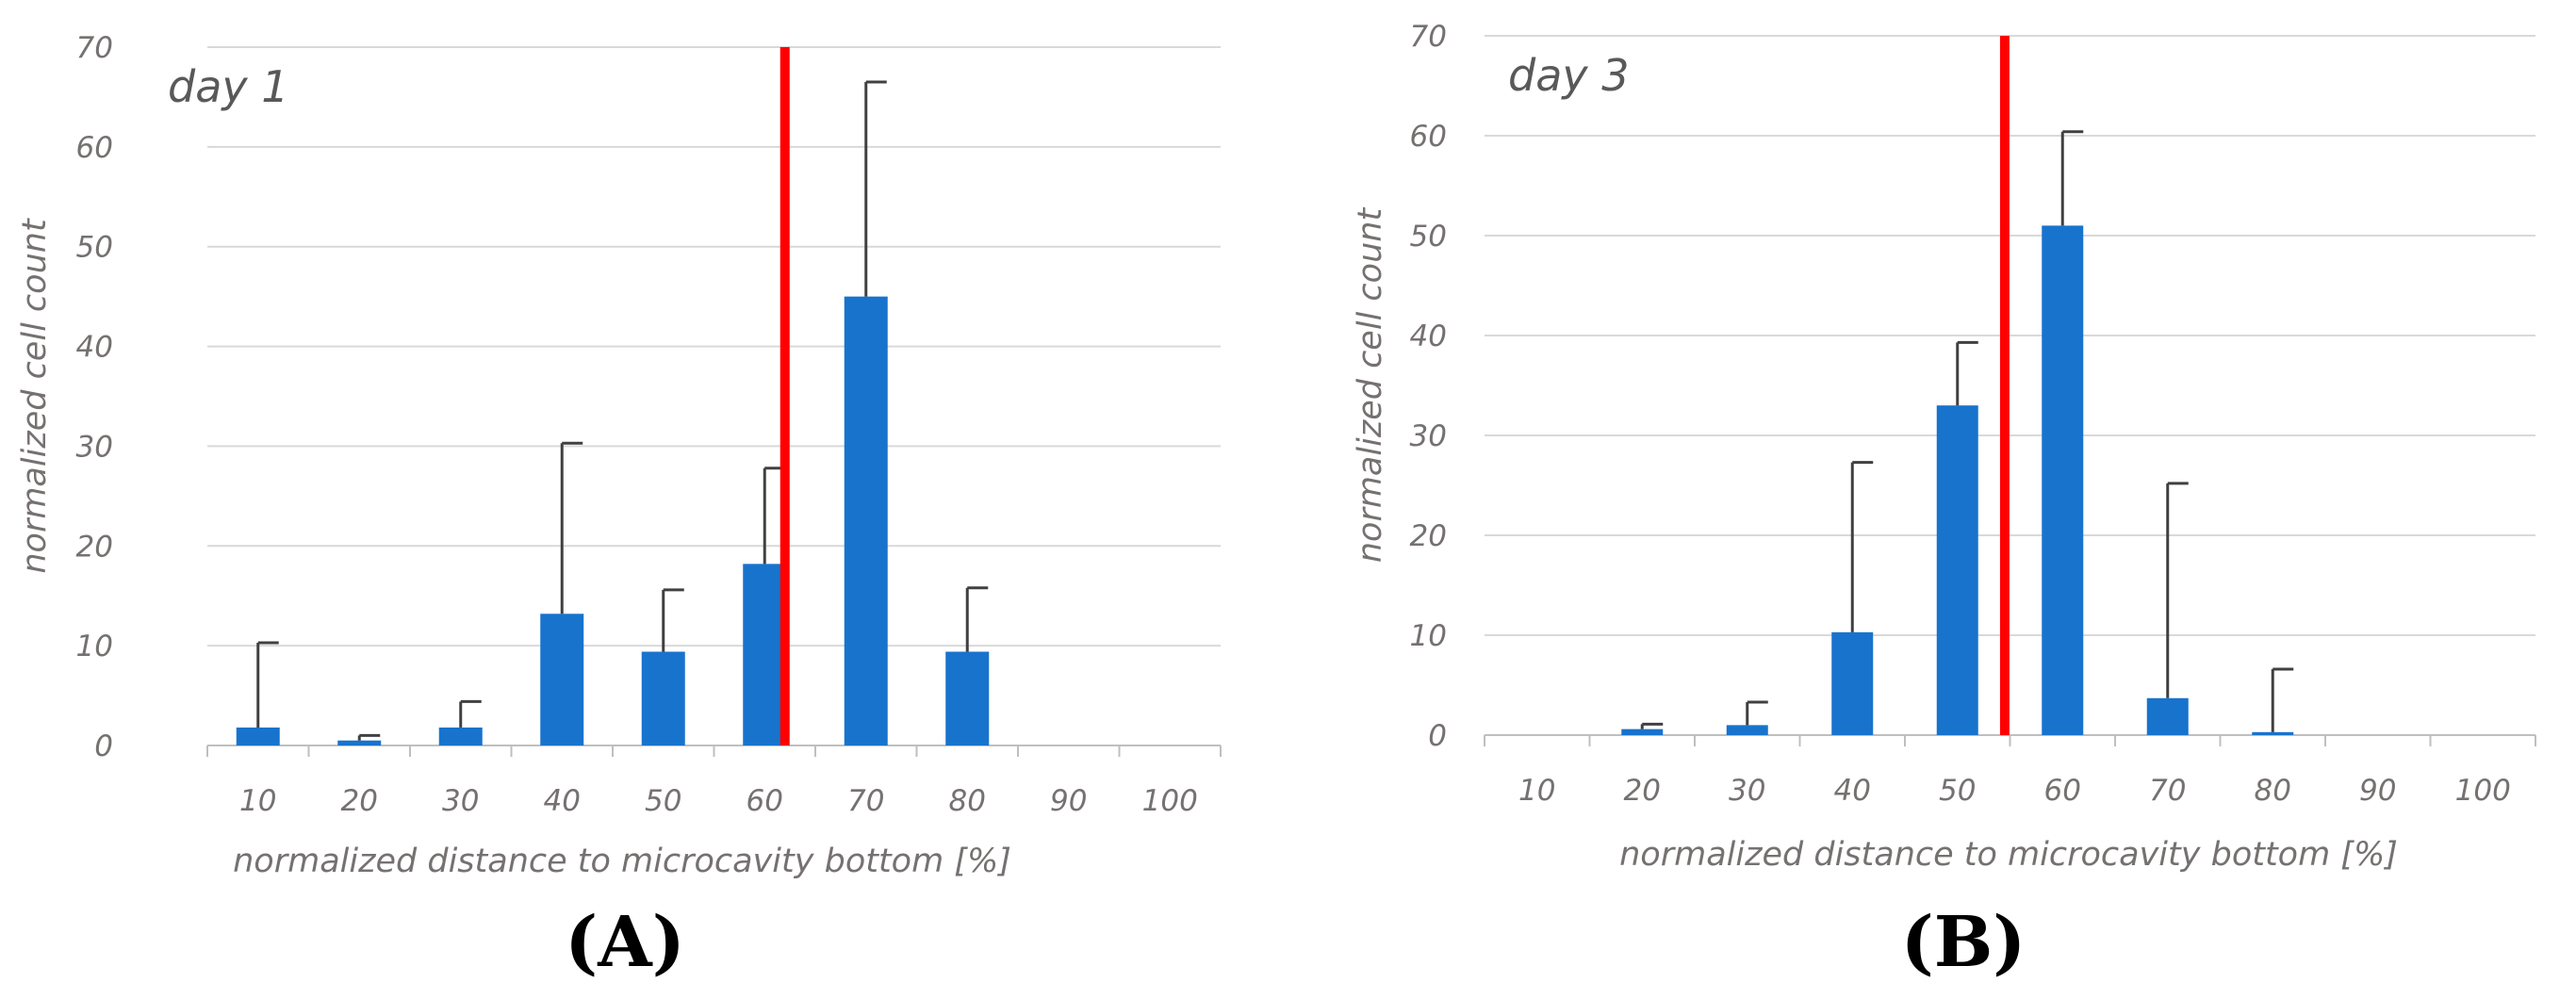 The image size is (2576, 999). What do you see at coordinates (1569, 75) in the screenshot?
I see `day-annotation: day 3` at bounding box center [1569, 75].